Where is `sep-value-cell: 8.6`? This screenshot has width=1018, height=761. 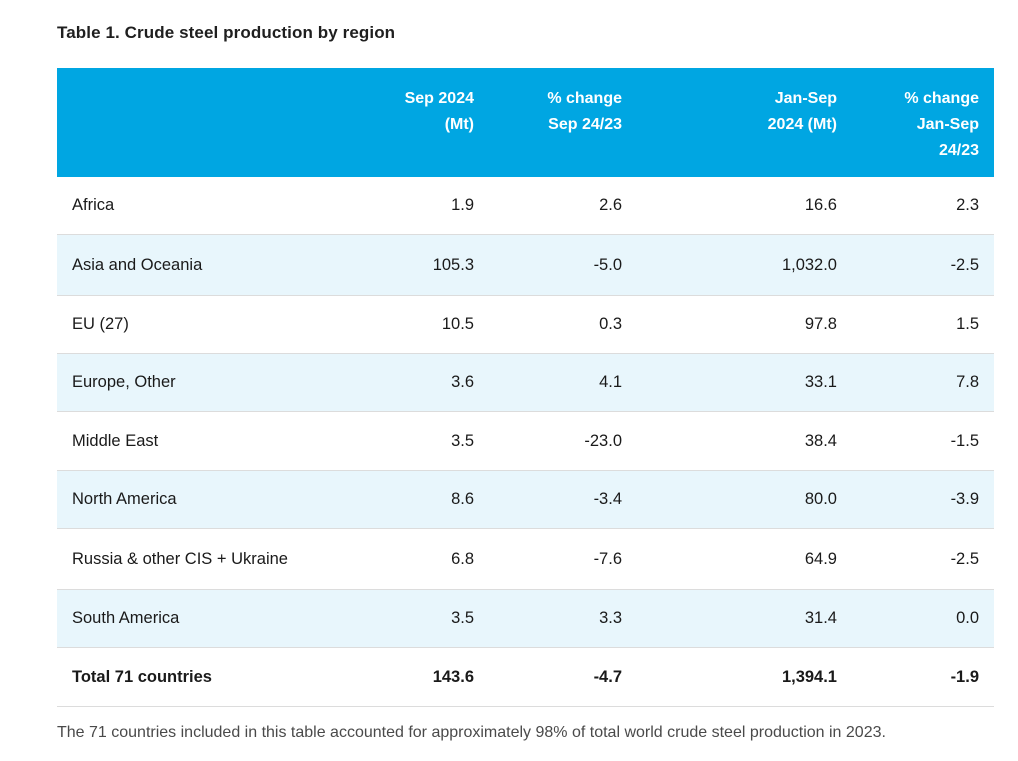
sep-value-cell: 8.6 is located at coordinates (462, 499).